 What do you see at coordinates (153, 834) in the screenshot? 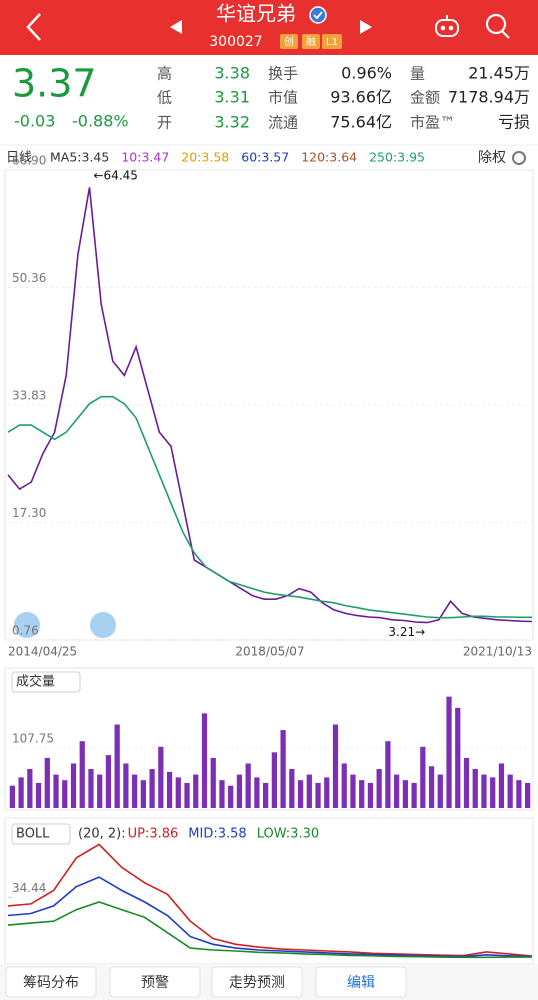
I see `legend-entry: UP:3.86` at bounding box center [153, 834].